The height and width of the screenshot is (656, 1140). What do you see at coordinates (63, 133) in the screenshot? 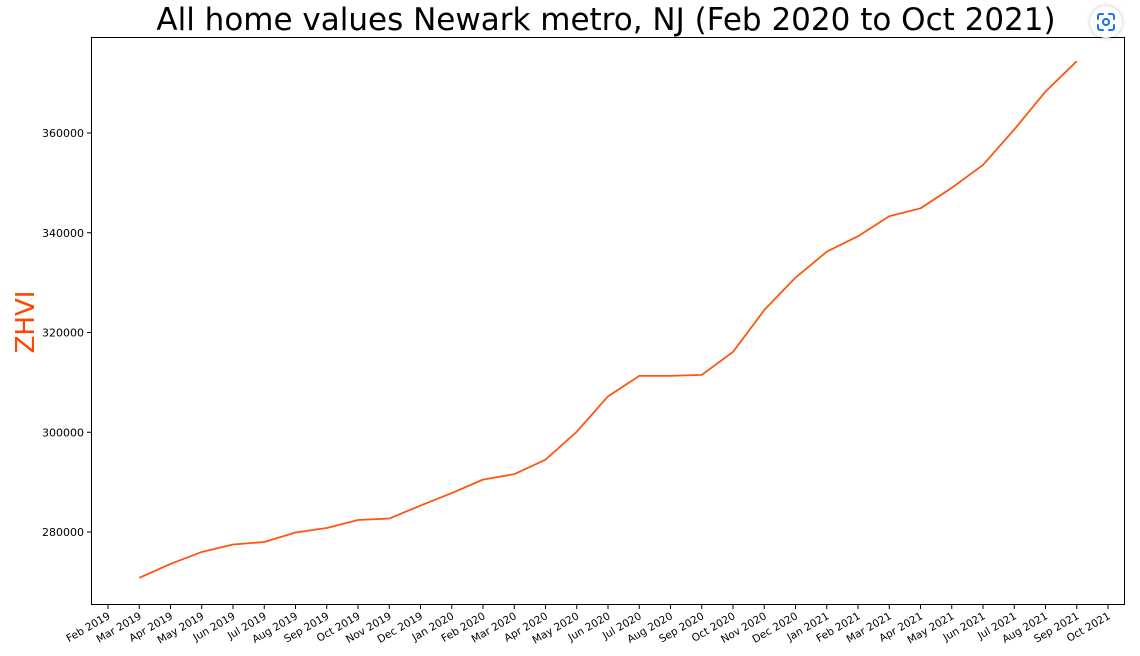
I see `y-tick-label: 360000` at bounding box center [63, 133].